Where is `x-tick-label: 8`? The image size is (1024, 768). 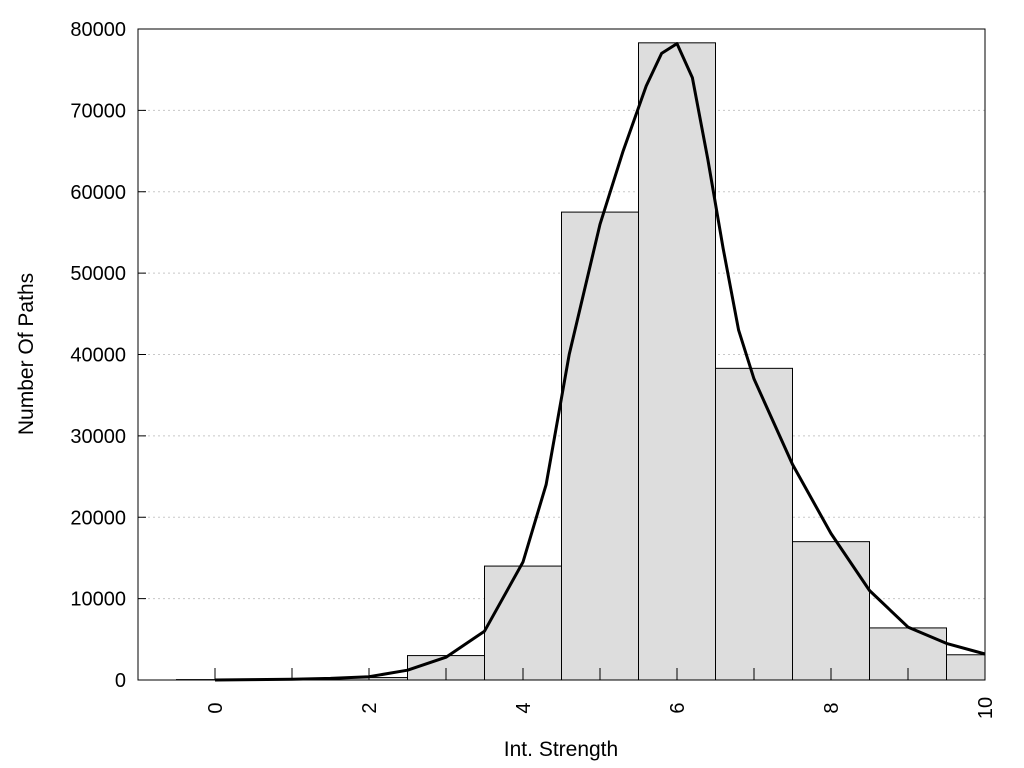
x-tick-label: 8 is located at coordinates (832, 707).